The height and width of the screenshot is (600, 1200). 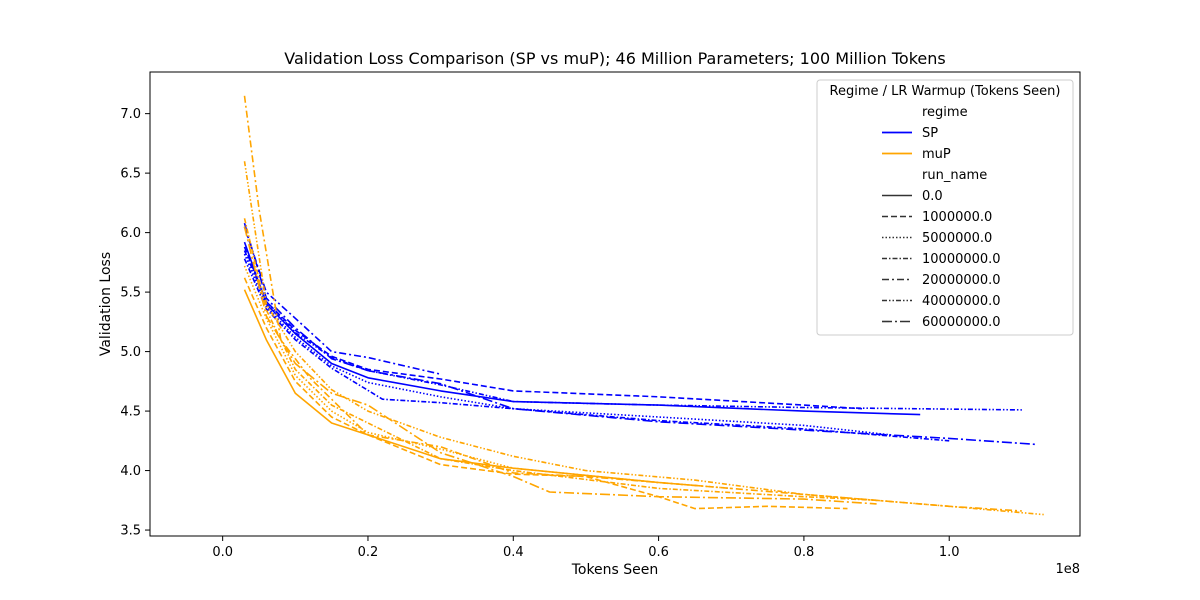 What do you see at coordinates (368, 552) in the screenshot?
I see `x-tick-label: 0.2` at bounding box center [368, 552].